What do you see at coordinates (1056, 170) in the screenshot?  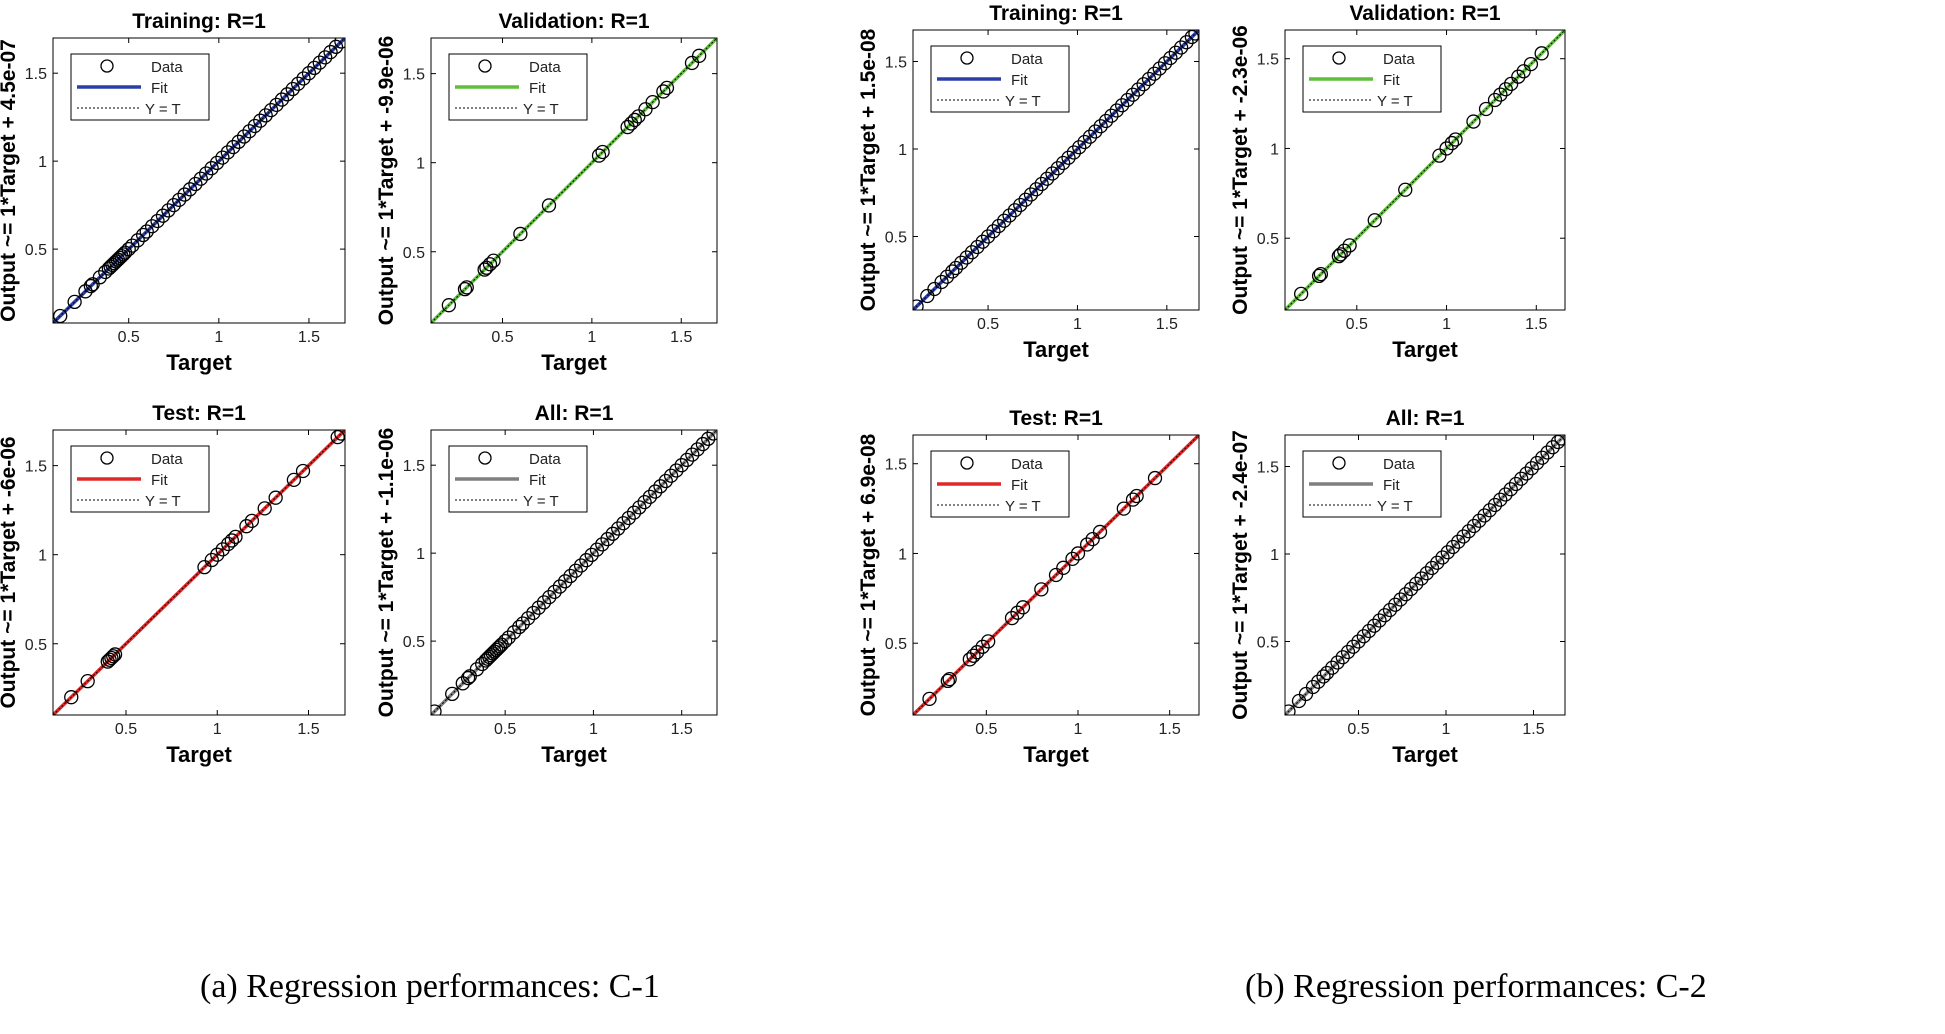 I see `axes-frame` at bounding box center [1056, 170].